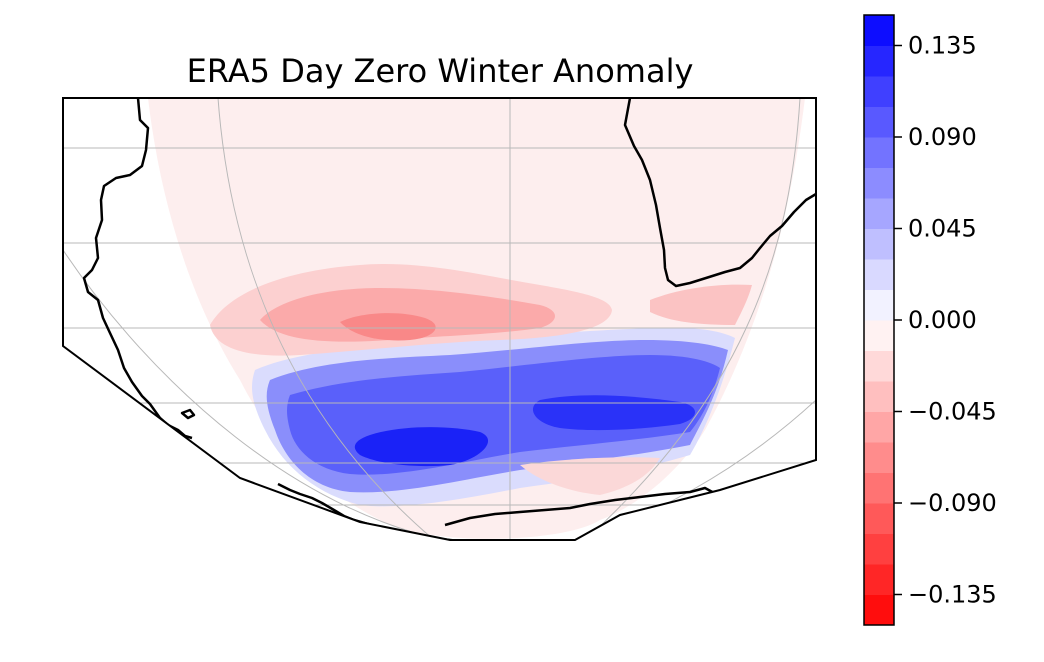  I want to click on colorbar-tick-label: 0.000, so click(942, 320).